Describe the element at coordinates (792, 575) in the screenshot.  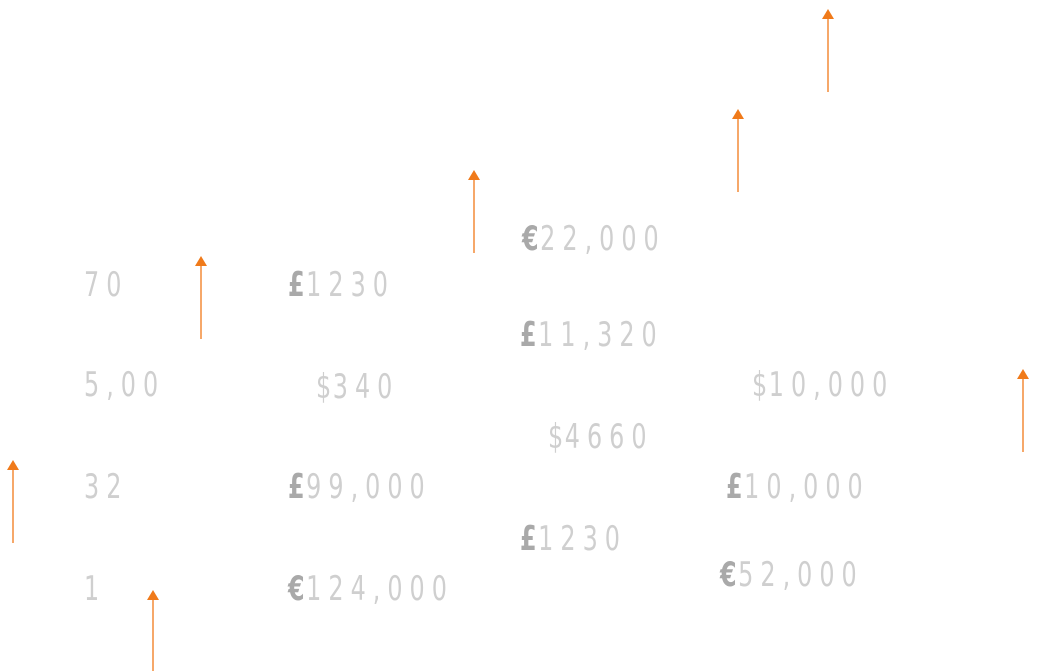
I see `amount-eur-52000: €52,000` at that location.